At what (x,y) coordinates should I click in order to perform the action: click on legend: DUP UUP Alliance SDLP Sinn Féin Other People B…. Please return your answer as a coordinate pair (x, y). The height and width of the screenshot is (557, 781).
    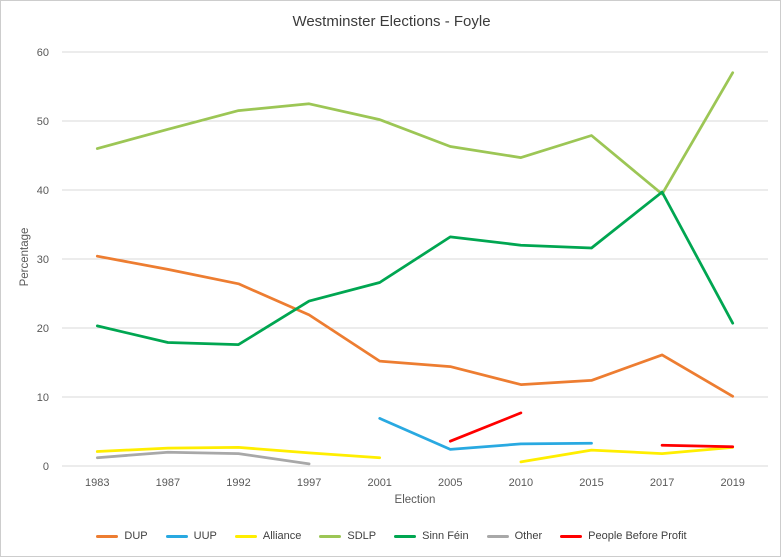
    Looking at the image, I should click on (390, 536).